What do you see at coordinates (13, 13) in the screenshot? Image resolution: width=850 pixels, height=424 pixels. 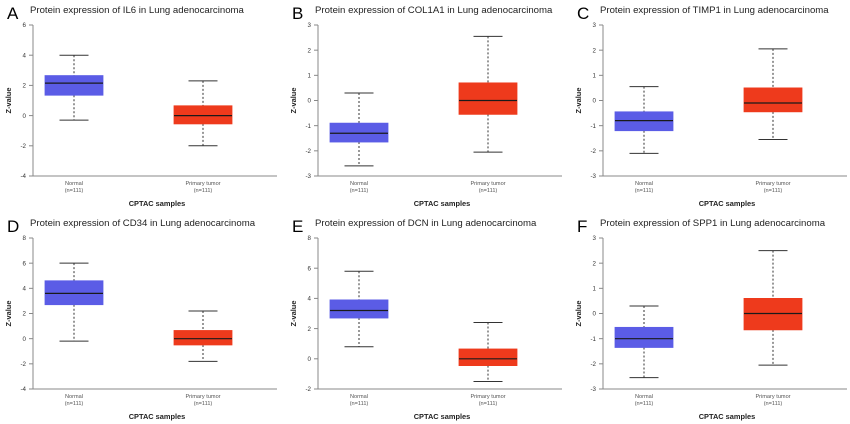 I see `panel-letter: A` at bounding box center [13, 13].